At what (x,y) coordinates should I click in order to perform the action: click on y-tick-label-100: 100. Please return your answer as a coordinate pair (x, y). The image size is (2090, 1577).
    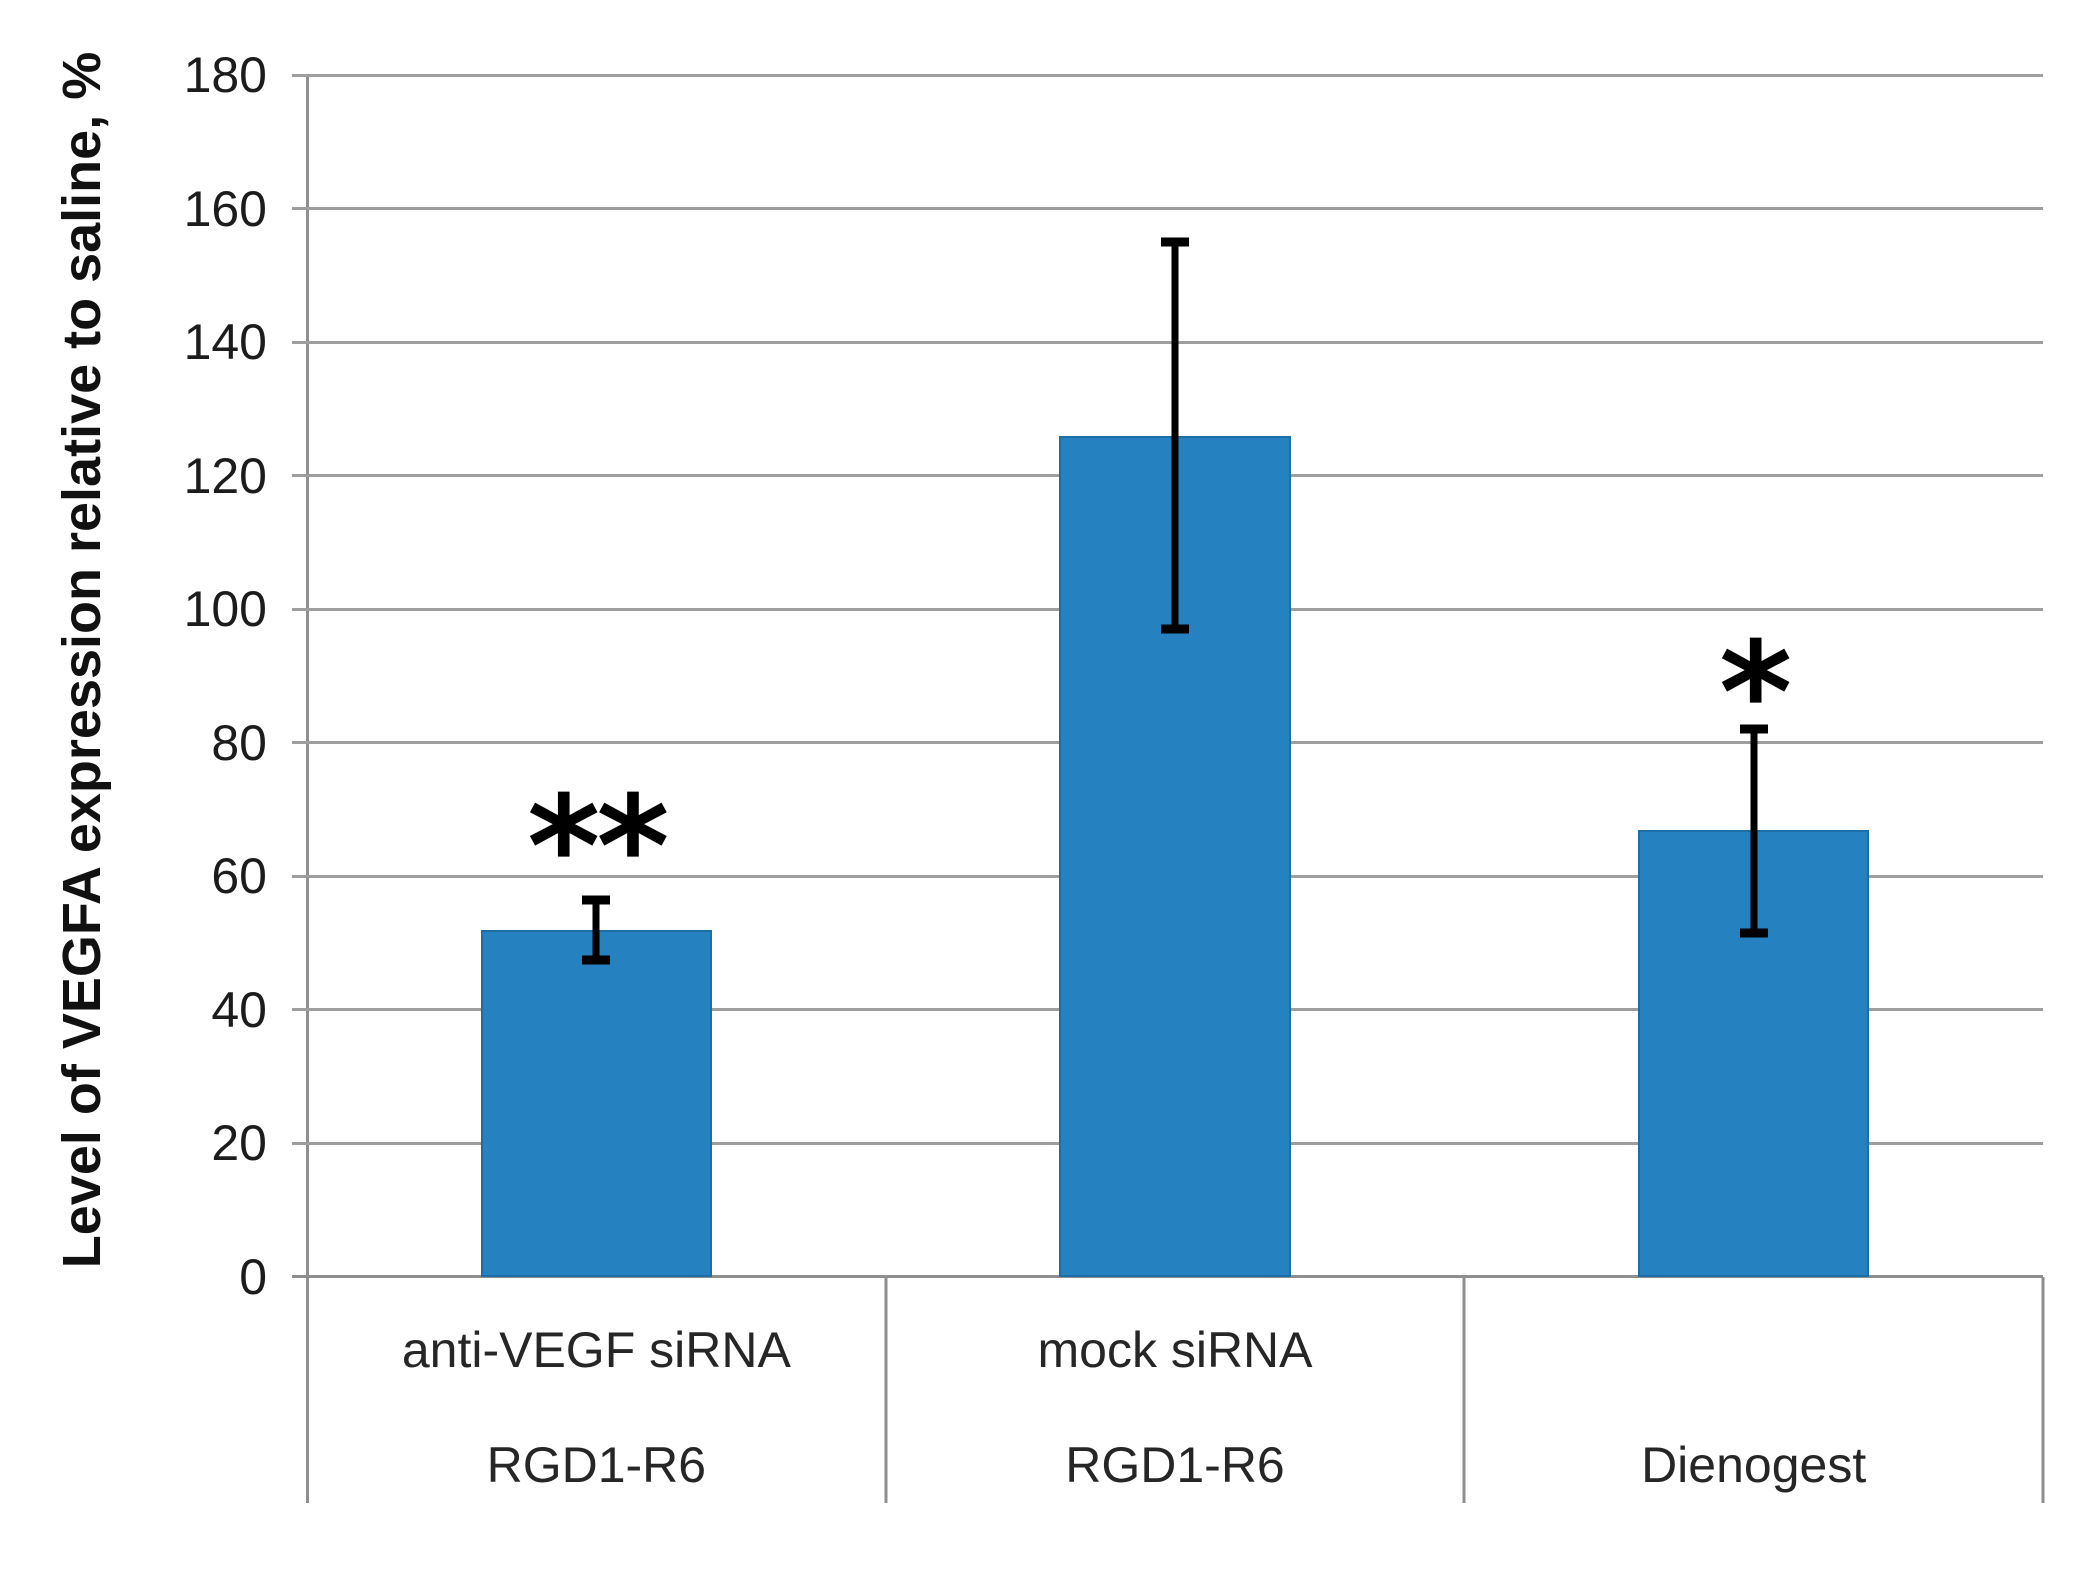
    Looking at the image, I should click on (225, 609).